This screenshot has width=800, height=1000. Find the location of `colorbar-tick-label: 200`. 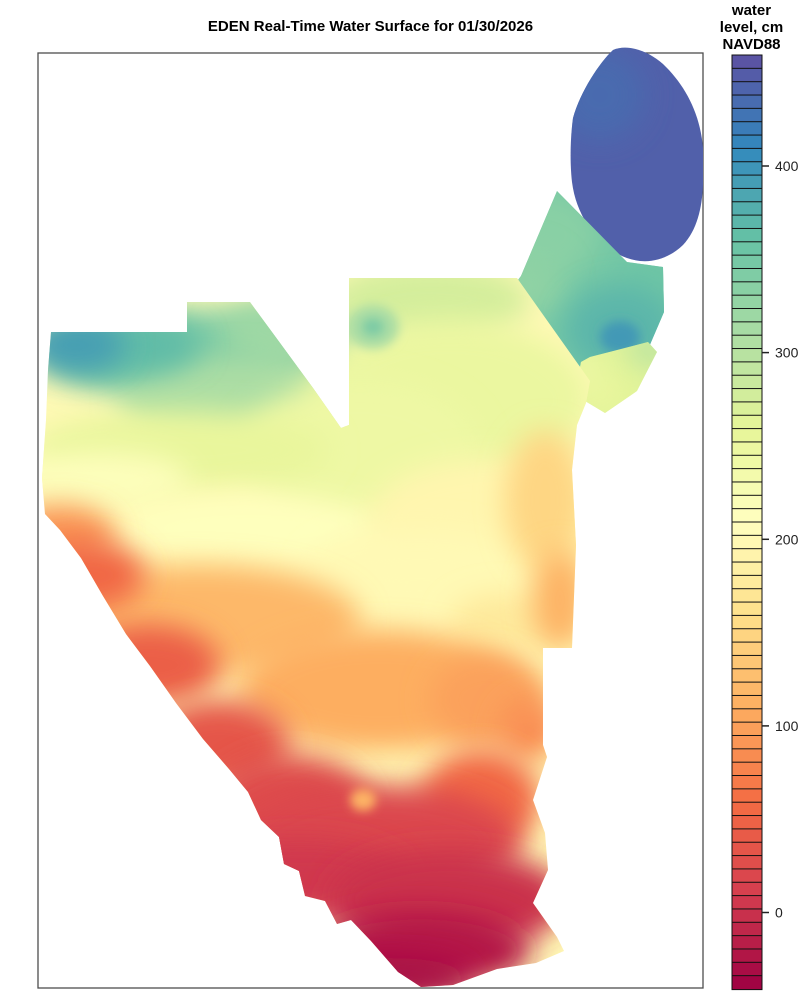

colorbar-tick-label: 200 is located at coordinates (787, 539).